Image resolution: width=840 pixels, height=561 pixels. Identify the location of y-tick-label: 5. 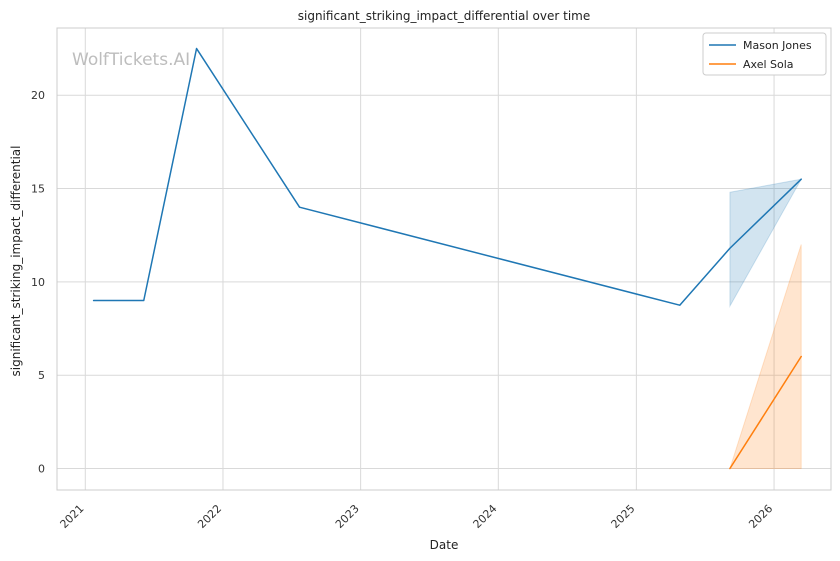
(41, 375).